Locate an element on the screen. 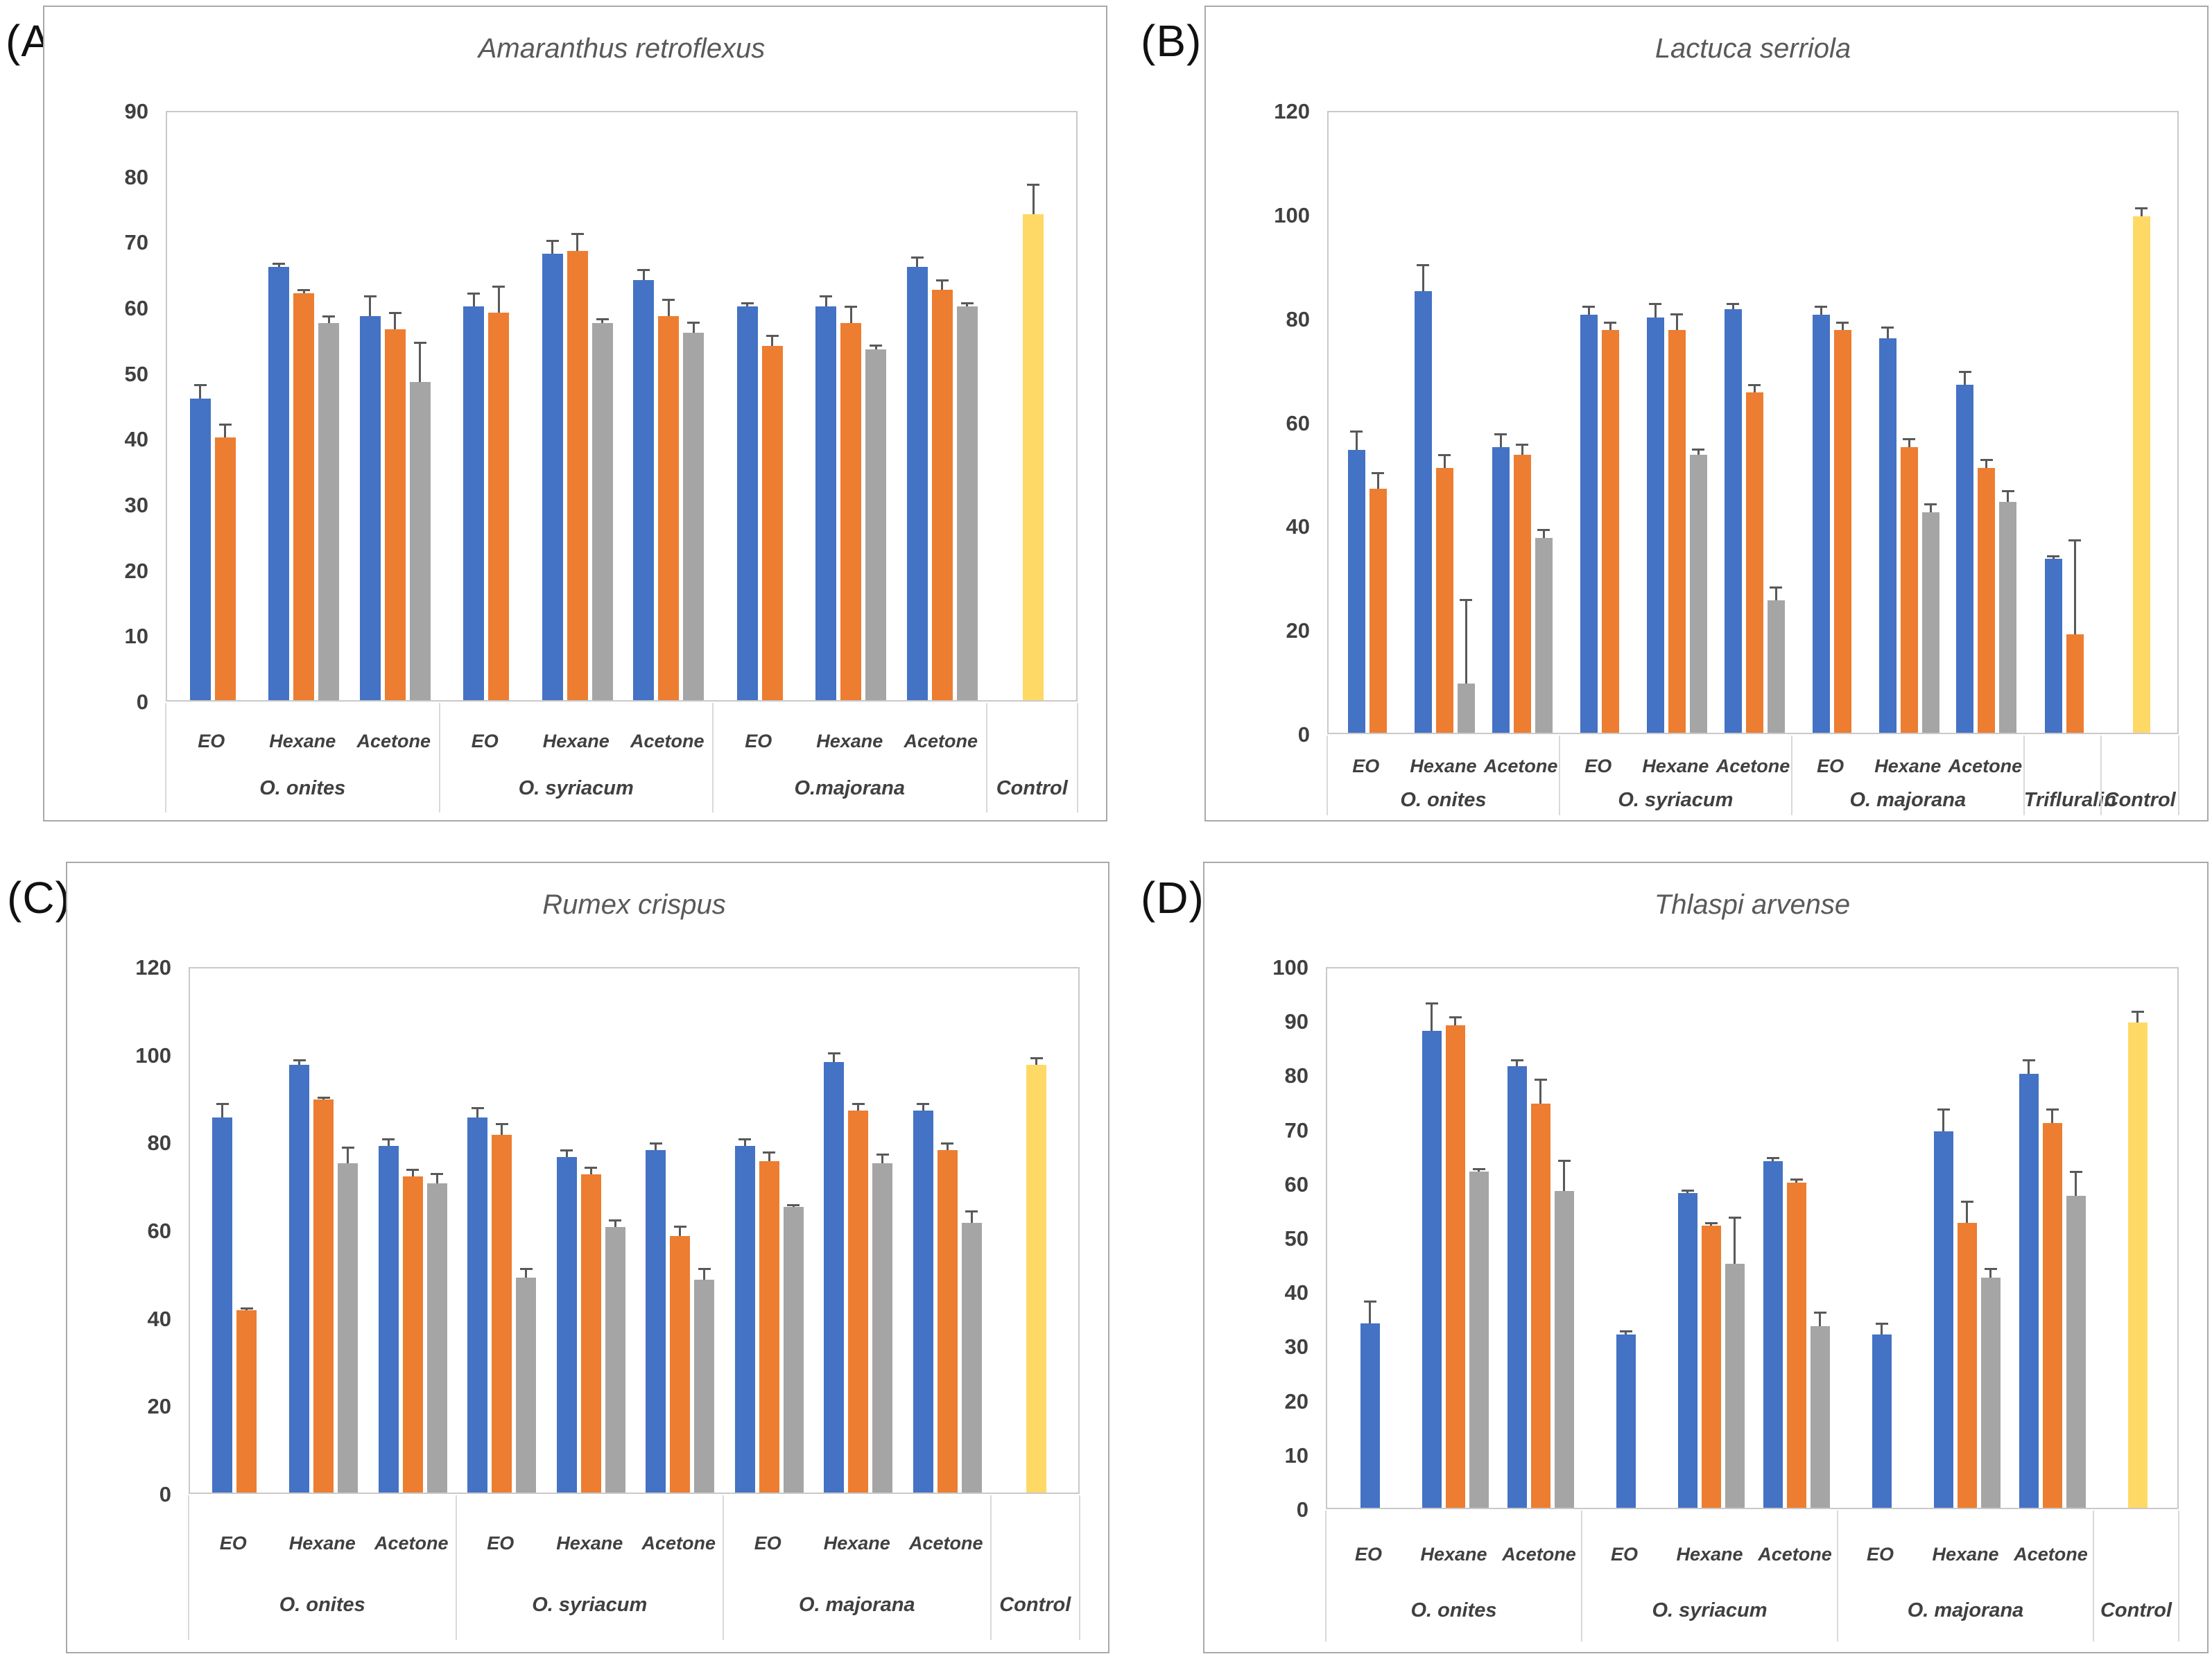  y-axis-tick-label: 80 is located at coordinates (159, 1143).